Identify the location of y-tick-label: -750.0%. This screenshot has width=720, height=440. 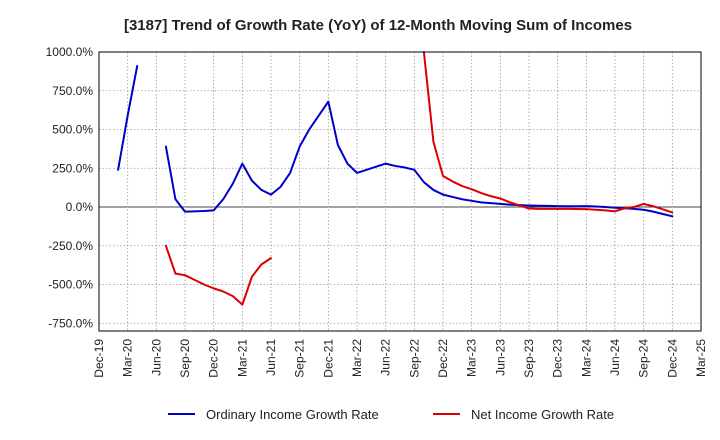
(70, 323).